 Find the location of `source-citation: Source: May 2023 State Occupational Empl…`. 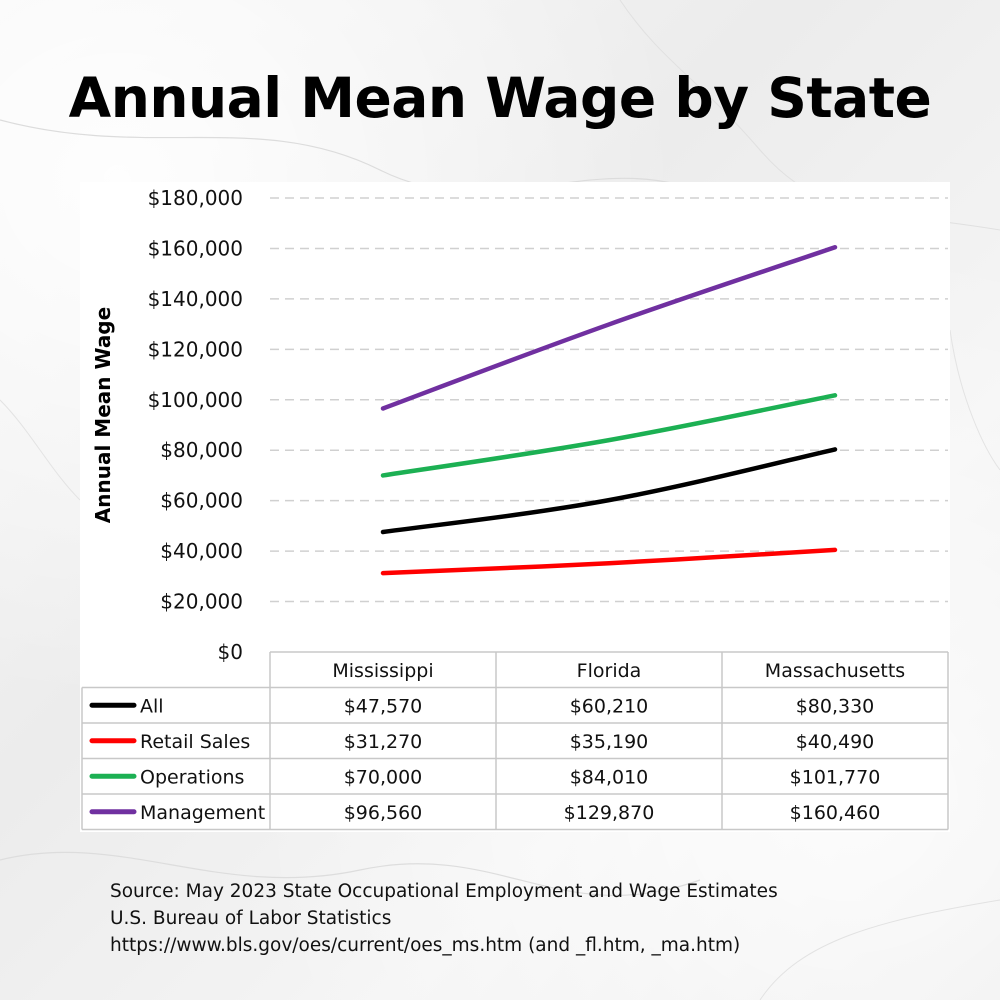

source-citation: Source: May 2023 State Occupational Empl… is located at coordinates (540, 918).